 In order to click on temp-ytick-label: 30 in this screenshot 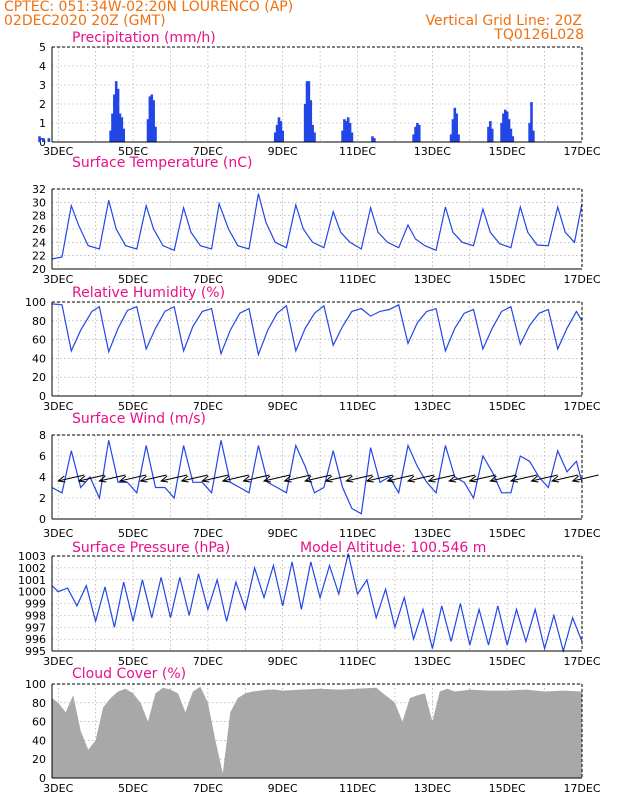, I will do `click(39, 202)`.